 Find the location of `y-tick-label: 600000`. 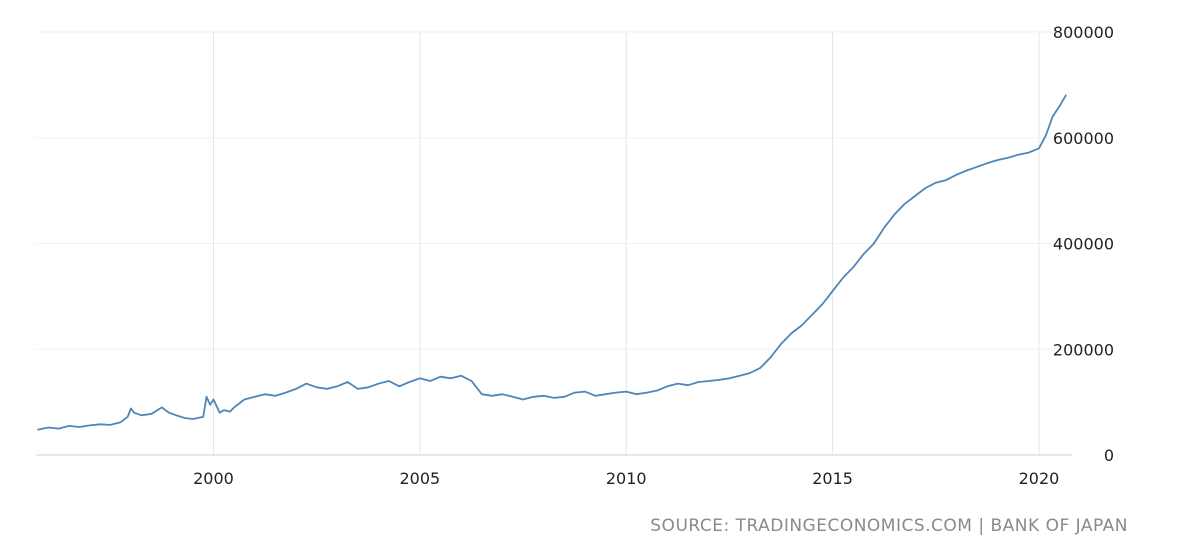

y-tick-label: 600000 is located at coordinates (1083, 138).